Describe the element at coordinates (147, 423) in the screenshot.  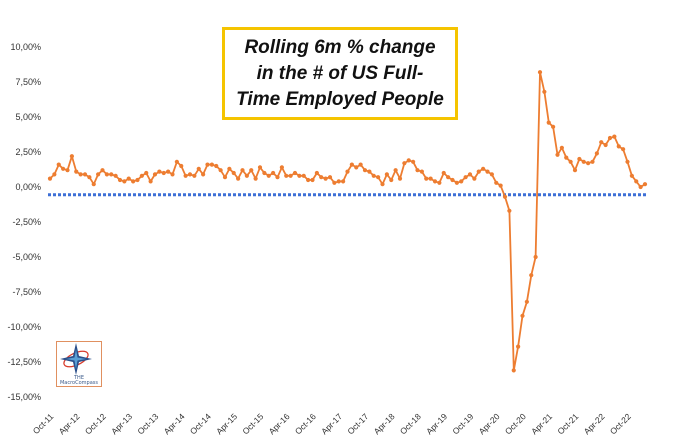
I see `x-tick-label: Oct-13` at that location.